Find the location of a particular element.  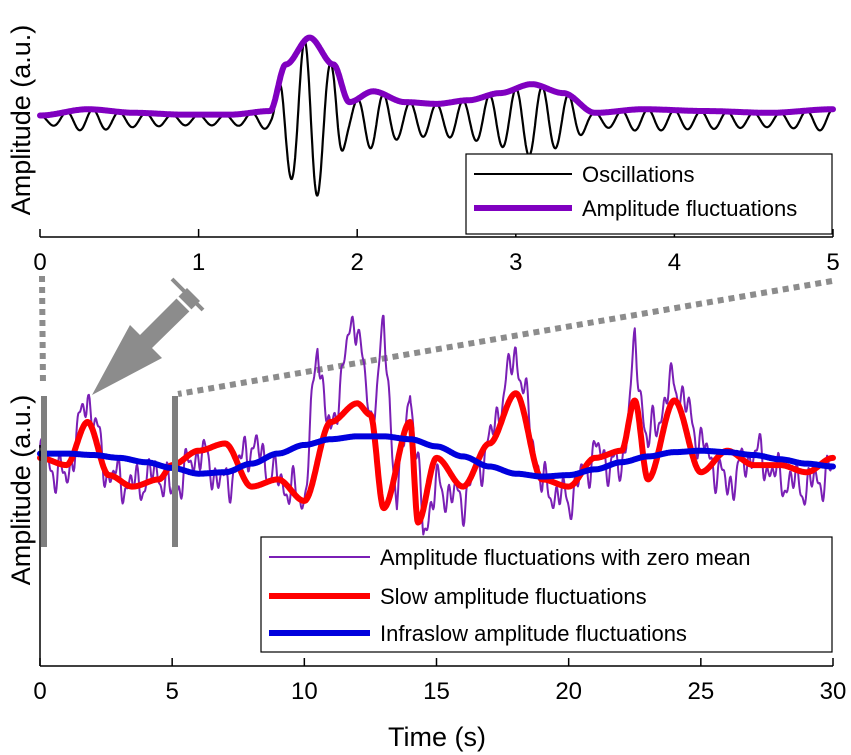

x-tick-label: 20 is located at coordinates (568, 691).